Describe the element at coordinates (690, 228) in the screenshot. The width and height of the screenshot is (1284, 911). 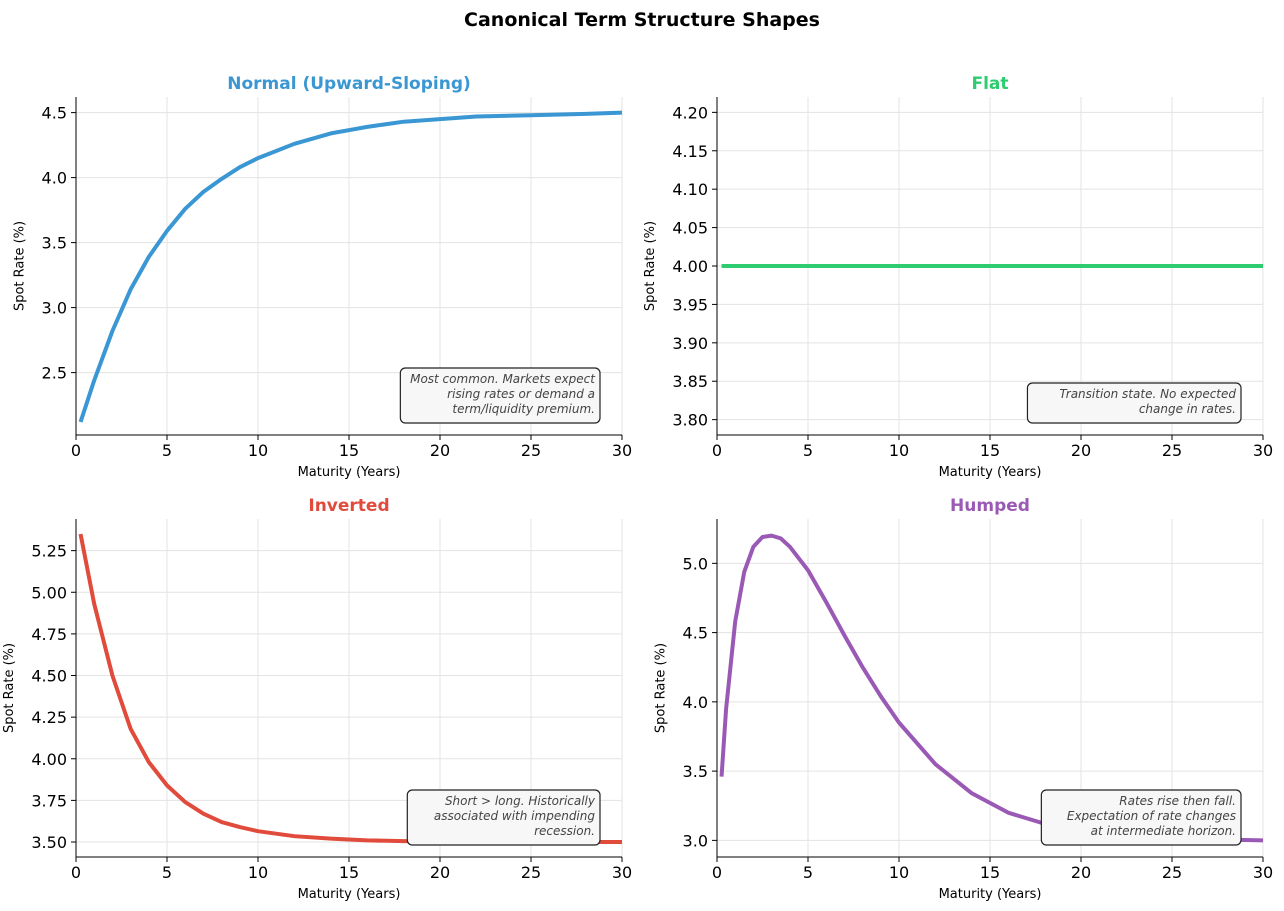
I see `y-tick-label: 4.05` at that location.